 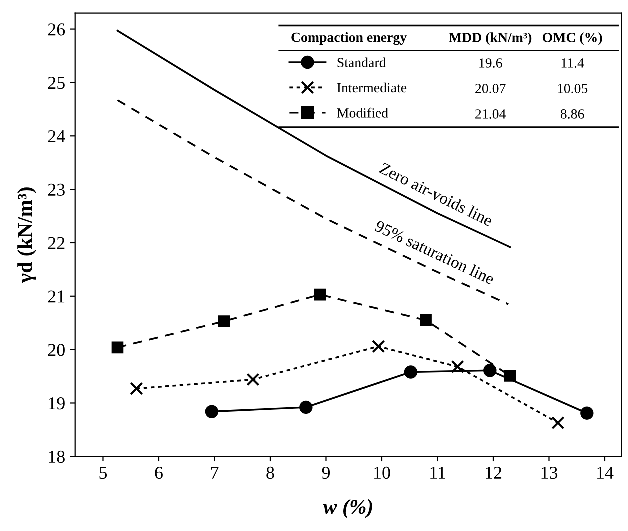 I want to click on legend-label: Standard, so click(x=362, y=63).